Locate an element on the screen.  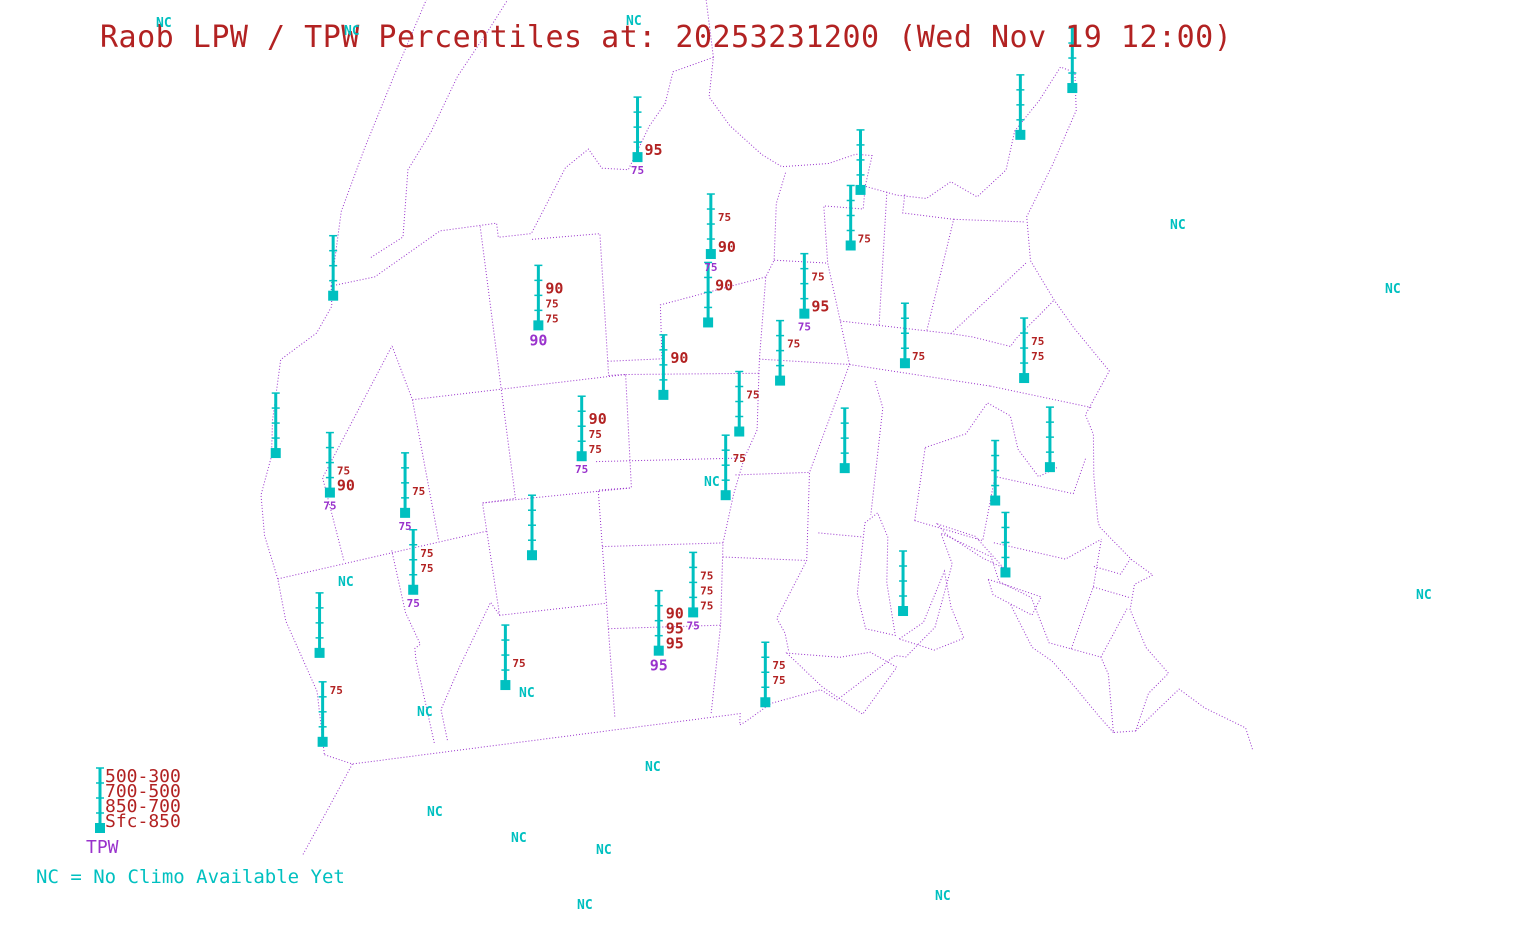
tpw-percentile: 90 is located at coordinates (538, 340).